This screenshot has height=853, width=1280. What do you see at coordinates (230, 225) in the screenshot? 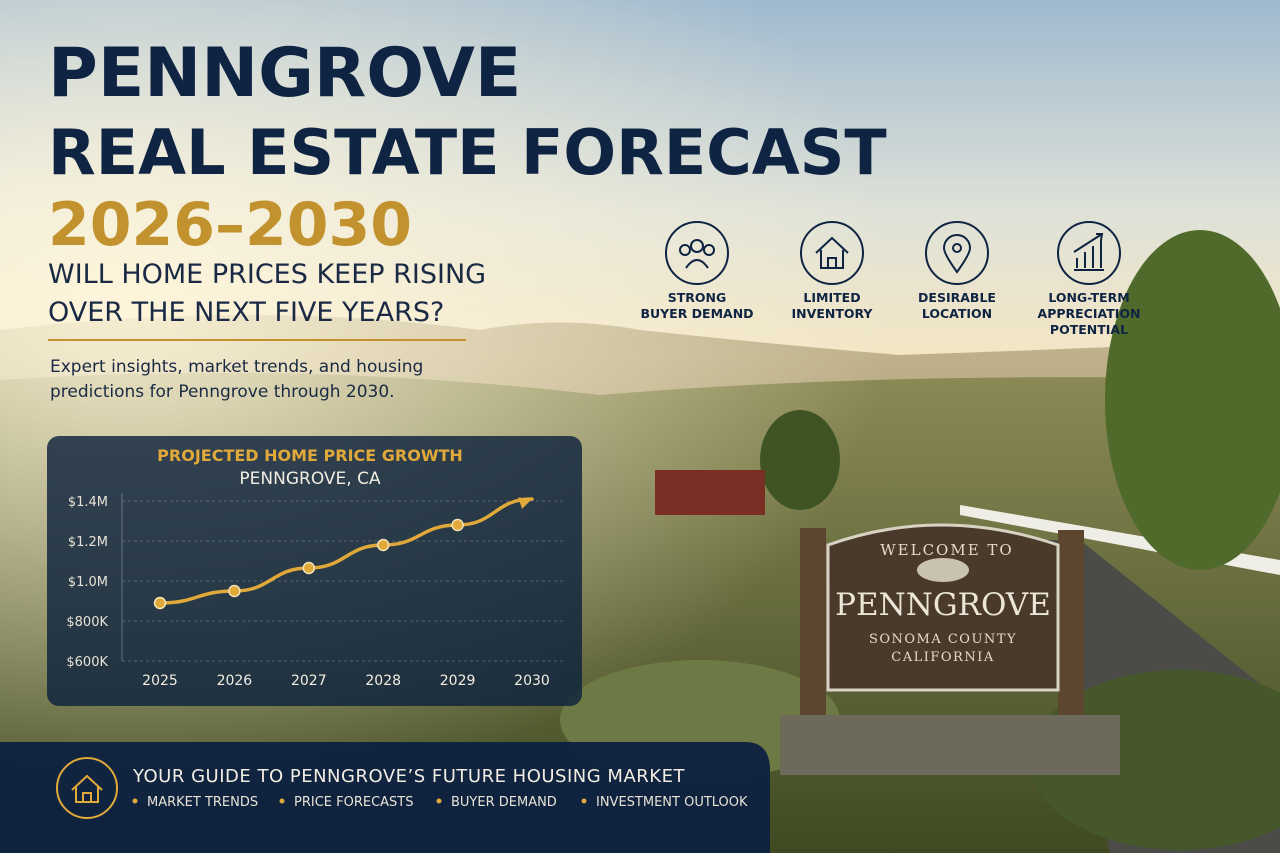
I see `years: 2026–2030` at bounding box center [230, 225].